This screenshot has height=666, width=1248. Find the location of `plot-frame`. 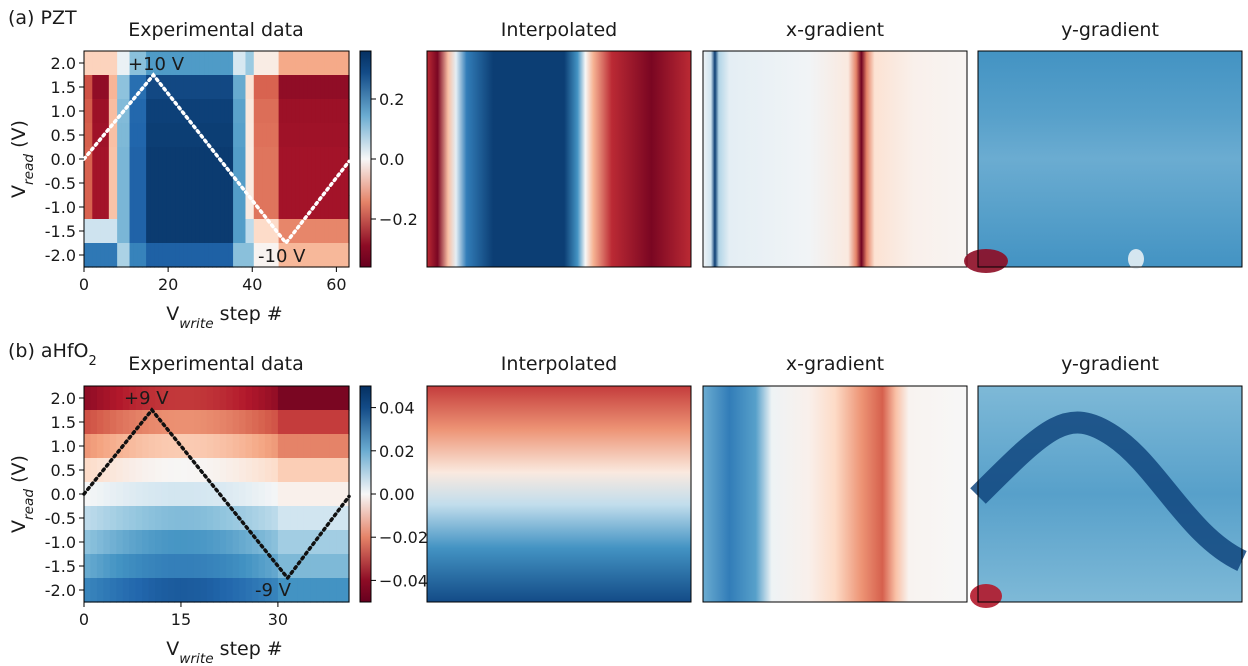

plot-frame is located at coordinates (835, 494).